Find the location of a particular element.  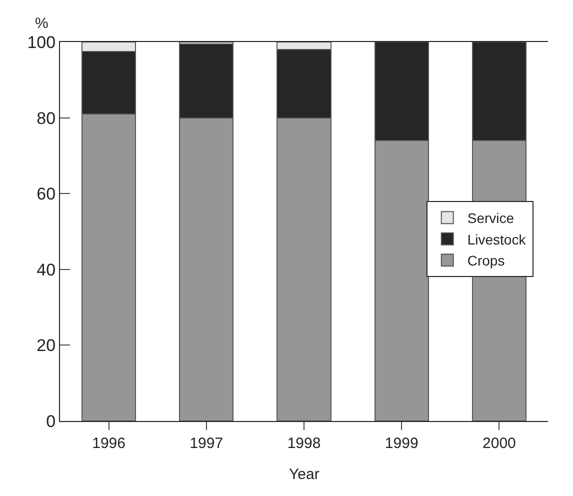

legend-label: Service is located at coordinates (490, 218).